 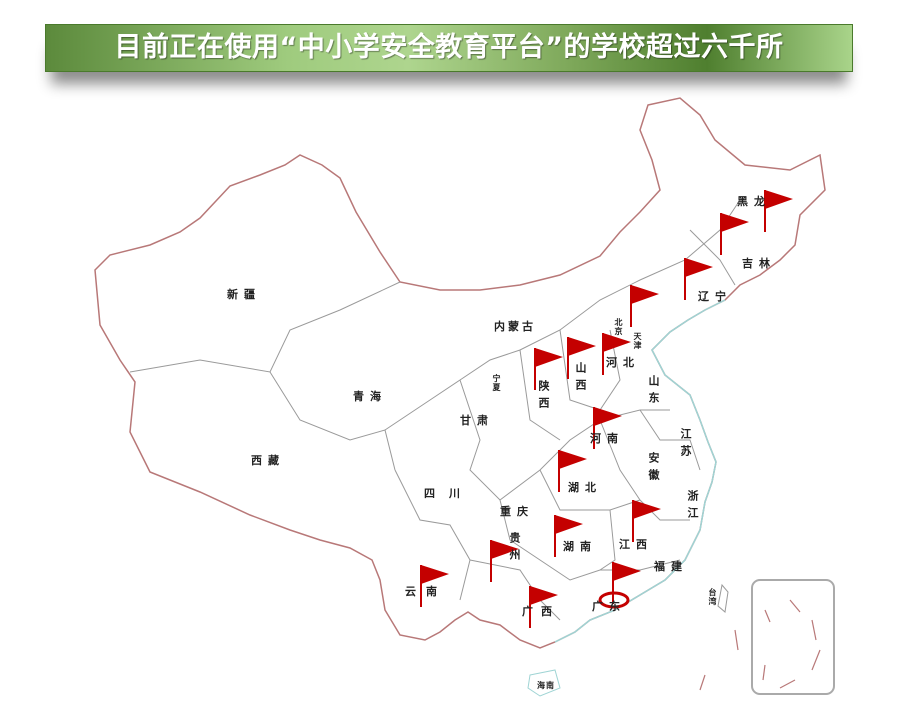 I want to click on label-qinghai: 青海, so click(x=370, y=396).